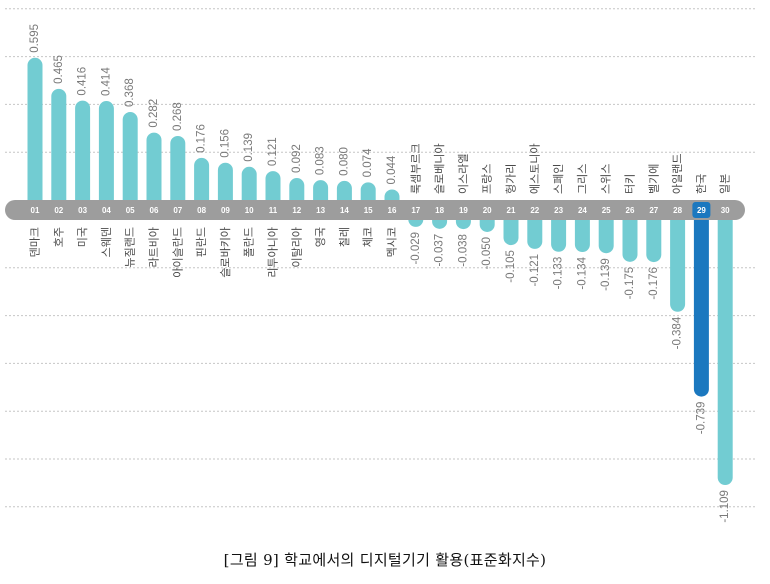 This screenshot has width=770, height=584. I want to click on rank-label-17: 17, so click(415, 210).